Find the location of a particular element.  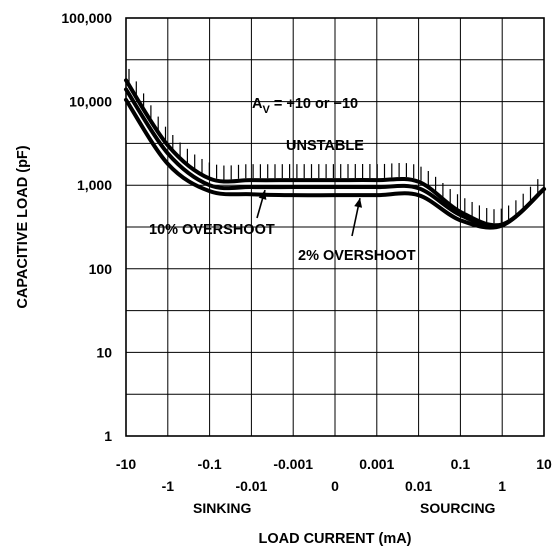

x-tick-label: -0.01 is located at coordinates (251, 486).